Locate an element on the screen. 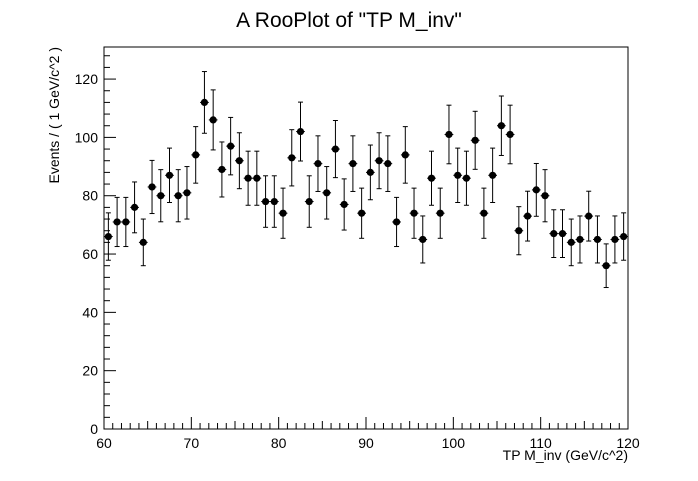 The height and width of the screenshot is (481, 698). x-axis: 60 70 80 90 100 110 120 is located at coordinates (368, 434).